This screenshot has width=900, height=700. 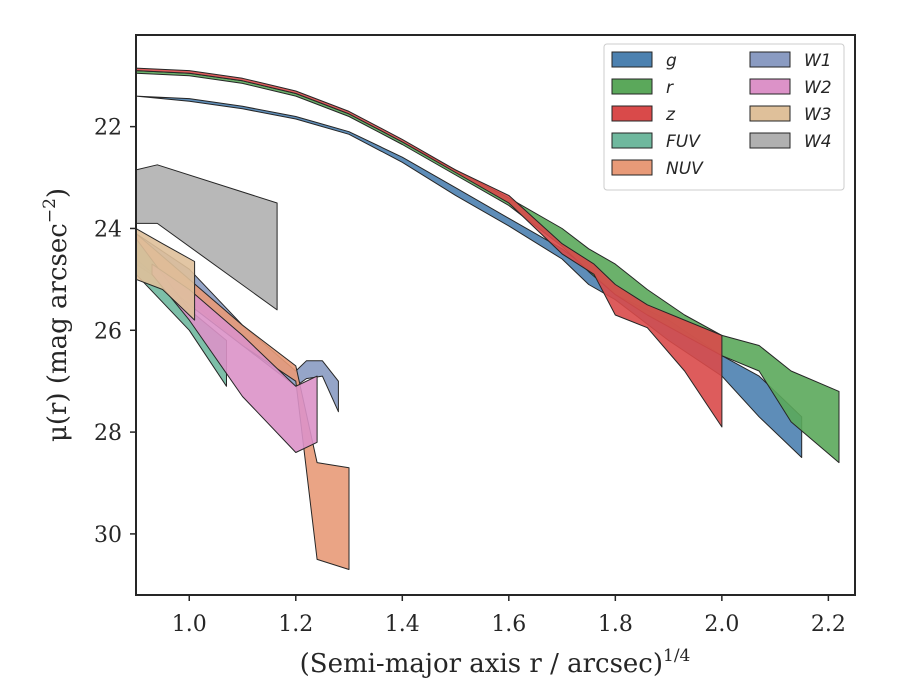 I want to click on legend-item-w4: W4, so click(x=790, y=142).